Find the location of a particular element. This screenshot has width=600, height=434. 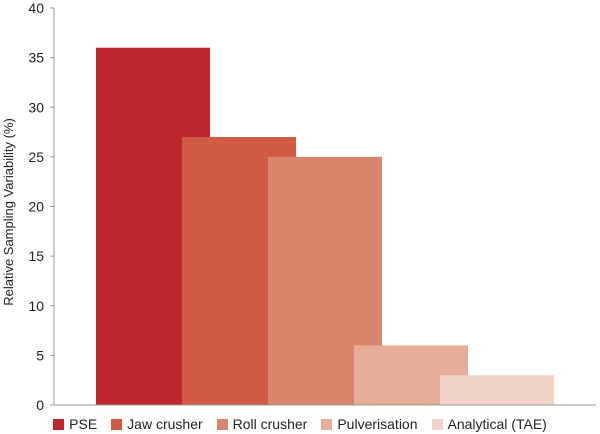

legend-item: Roll crusher is located at coordinates (262, 424).